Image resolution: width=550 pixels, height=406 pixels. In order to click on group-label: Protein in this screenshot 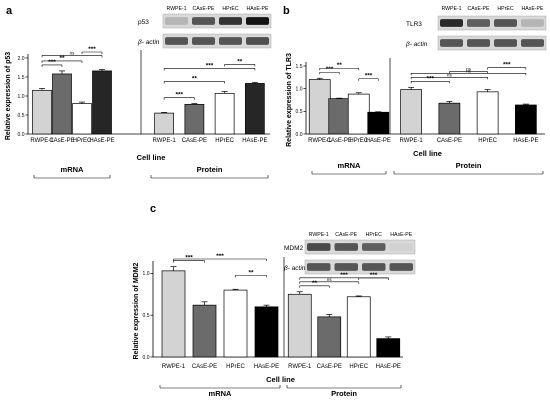, I will do `click(344, 393)`.